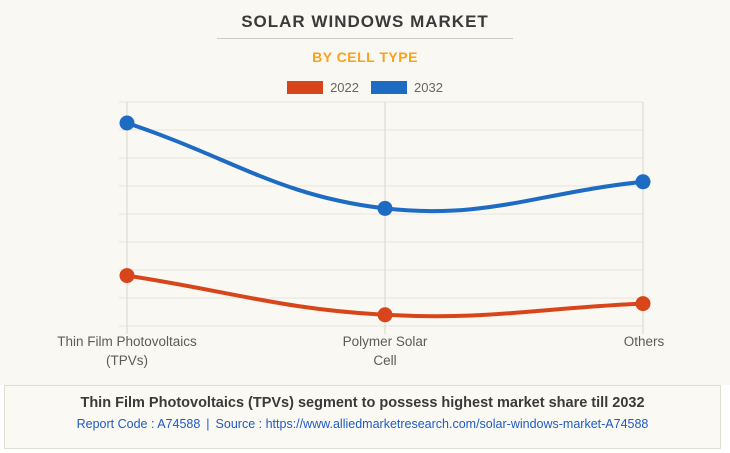 This screenshot has height=453, width=730. Describe the element at coordinates (344, 87) in the screenshot. I see `legend-label-2022: 2022` at that location.